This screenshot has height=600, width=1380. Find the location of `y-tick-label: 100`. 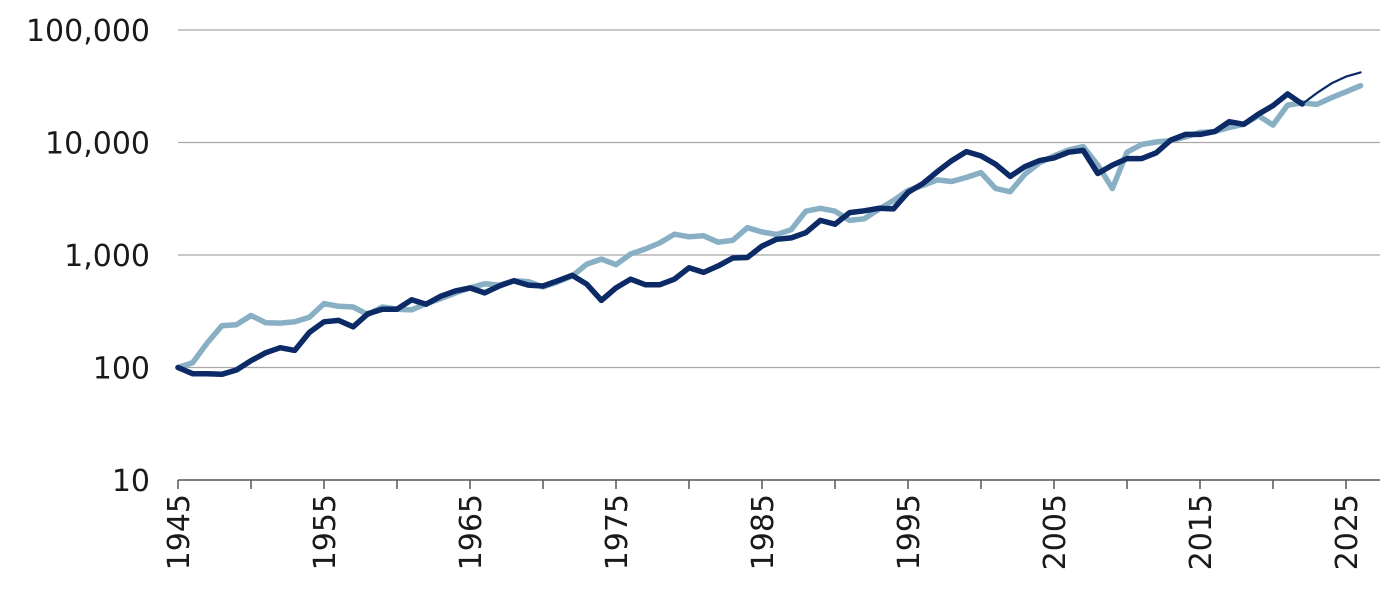

y-tick-label: 100 is located at coordinates (121, 369).